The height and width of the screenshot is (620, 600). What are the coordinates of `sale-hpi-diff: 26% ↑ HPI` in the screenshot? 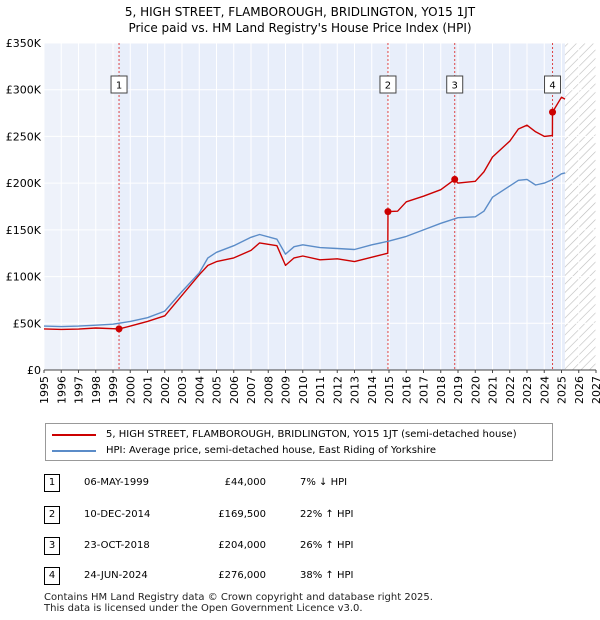 It's located at (327, 545).